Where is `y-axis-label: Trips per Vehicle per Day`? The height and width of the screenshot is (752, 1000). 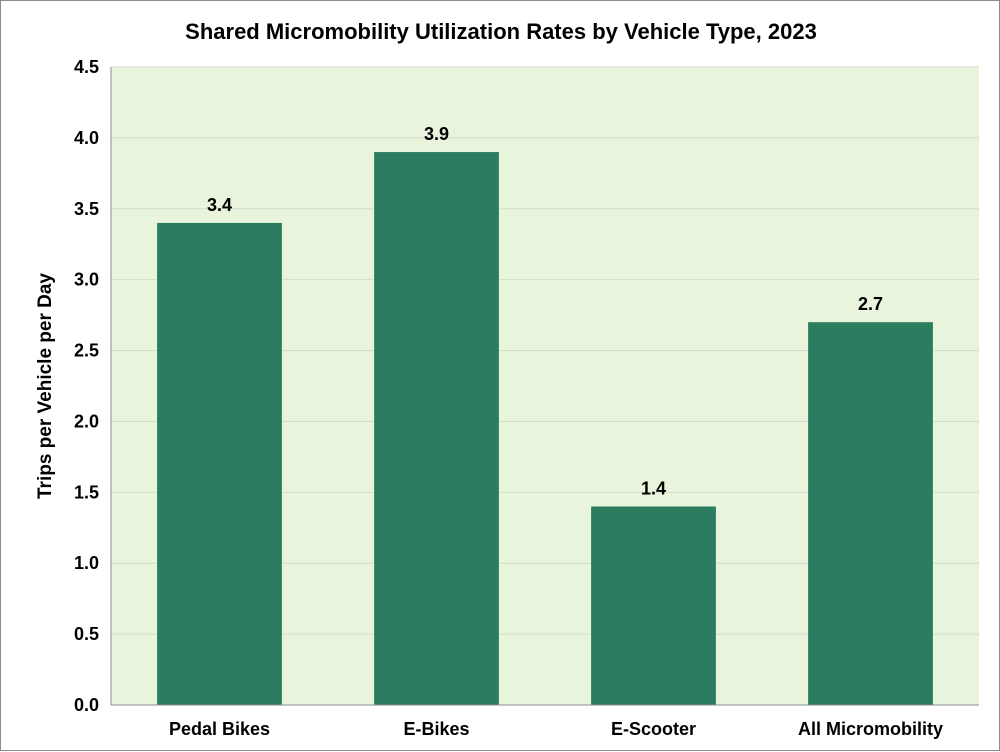 y-axis-label: Trips per Vehicle per Day is located at coordinates (45, 386).